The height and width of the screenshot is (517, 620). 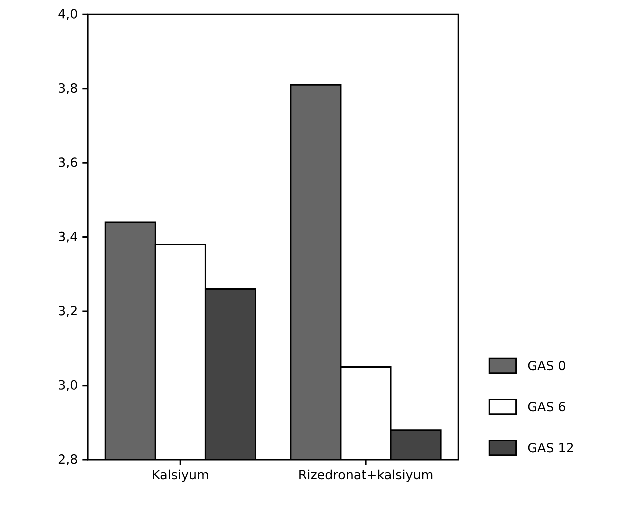 I want to click on y-tick-label: 3,8, so click(x=68, y=88).